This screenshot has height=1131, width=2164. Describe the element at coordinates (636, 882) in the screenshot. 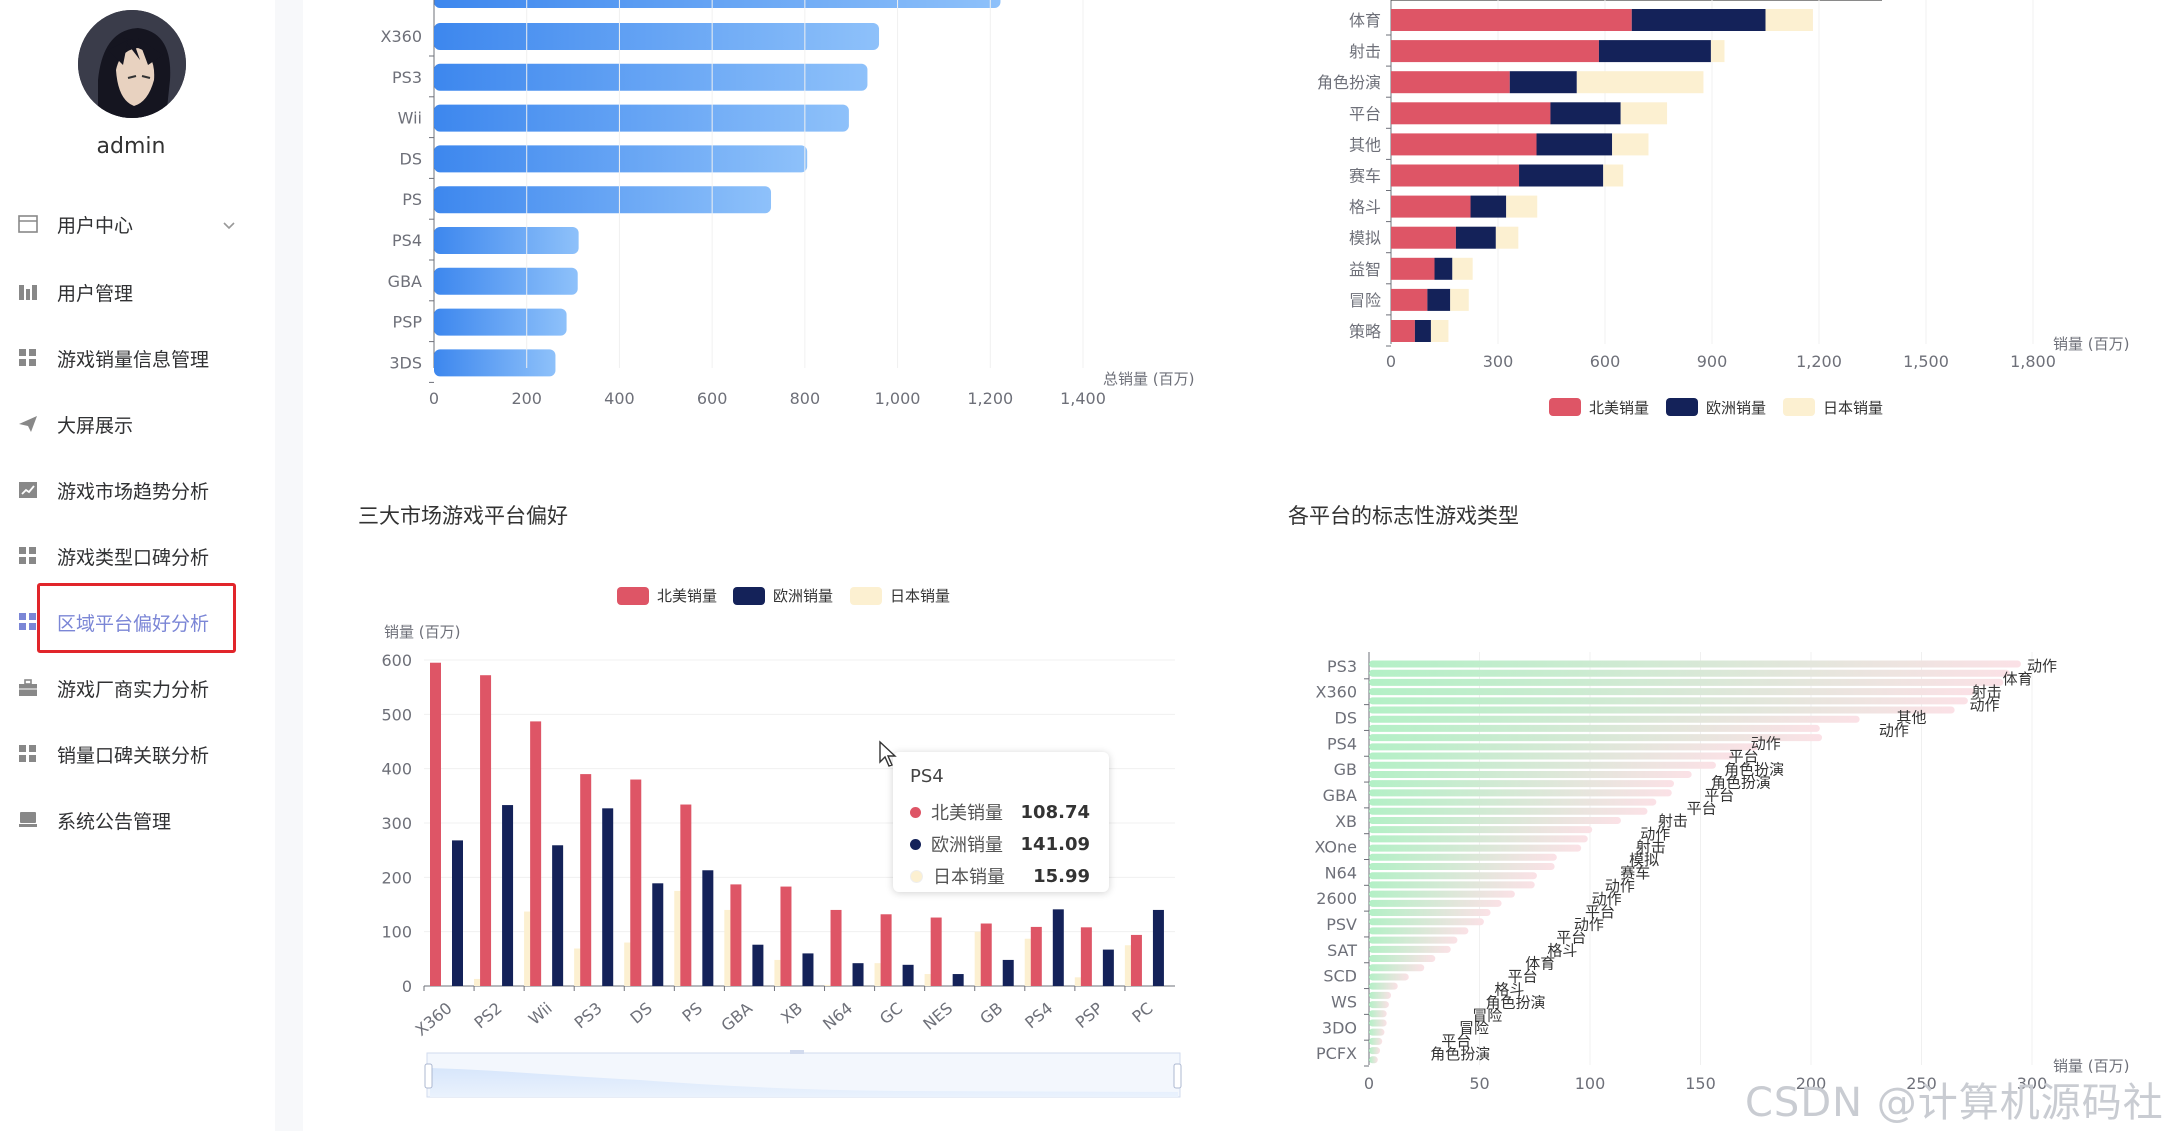

I see `bar-北美销量-ds` at that location.